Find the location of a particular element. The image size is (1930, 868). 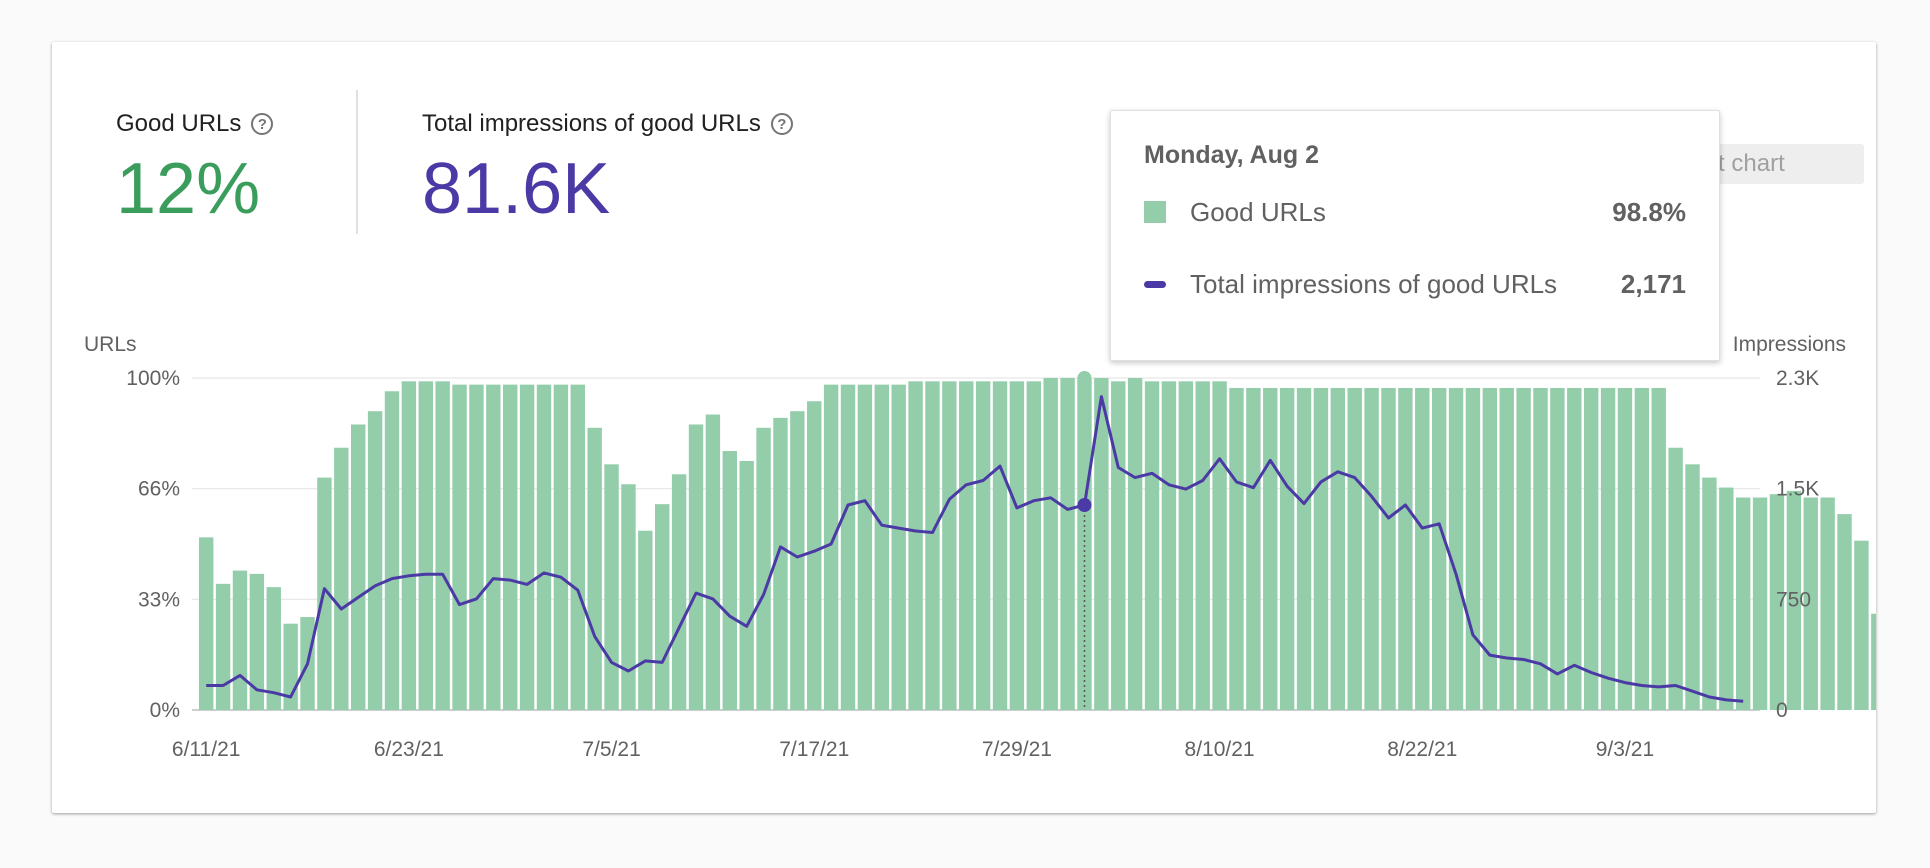

good-urls-metric: Good URLs ? 12% is located at coordinates (195, 169).